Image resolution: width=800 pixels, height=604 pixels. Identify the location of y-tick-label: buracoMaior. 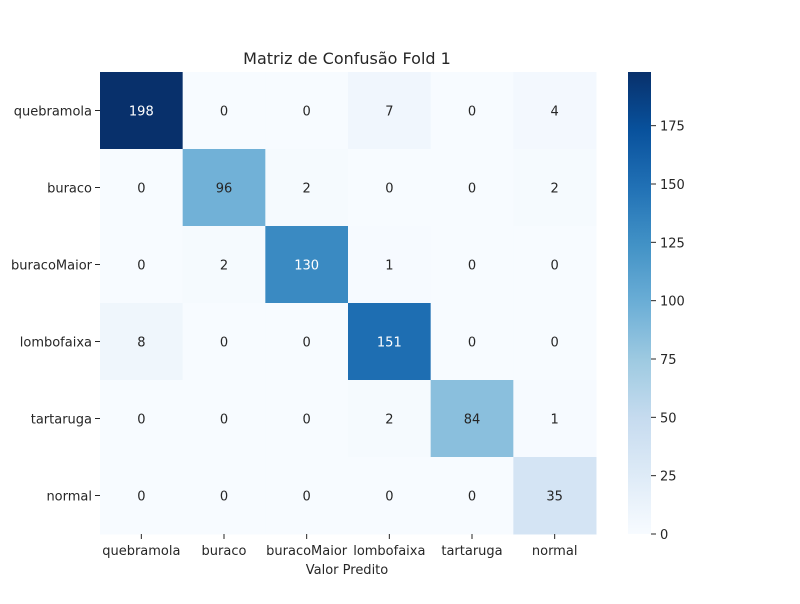
(52, 266).